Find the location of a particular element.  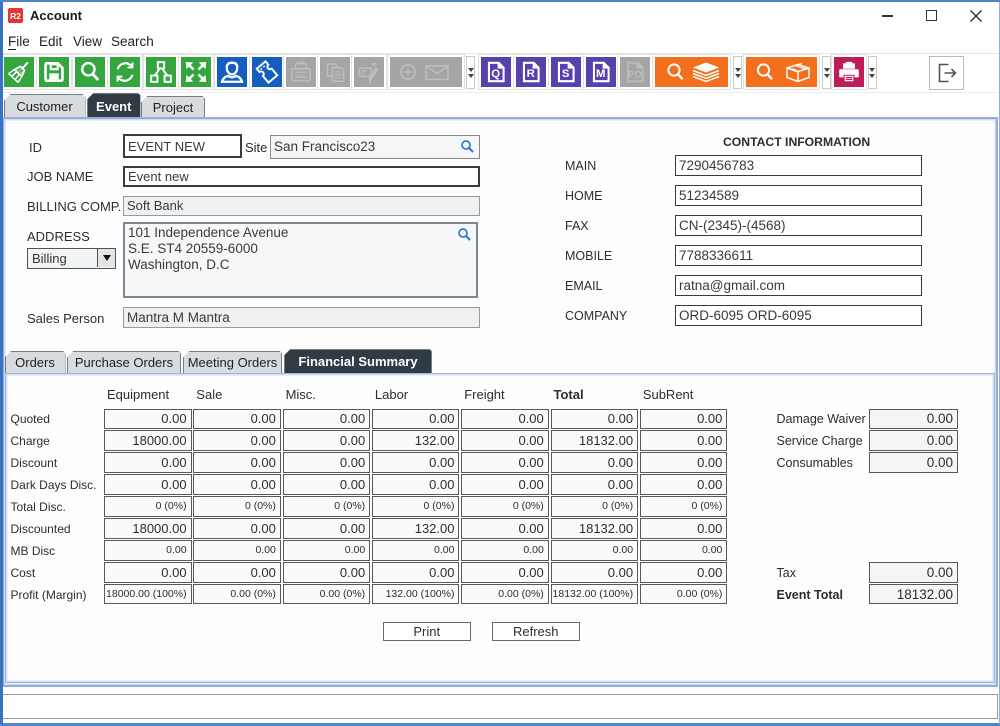

svg-text: Q is located at coordinates (495, 74).